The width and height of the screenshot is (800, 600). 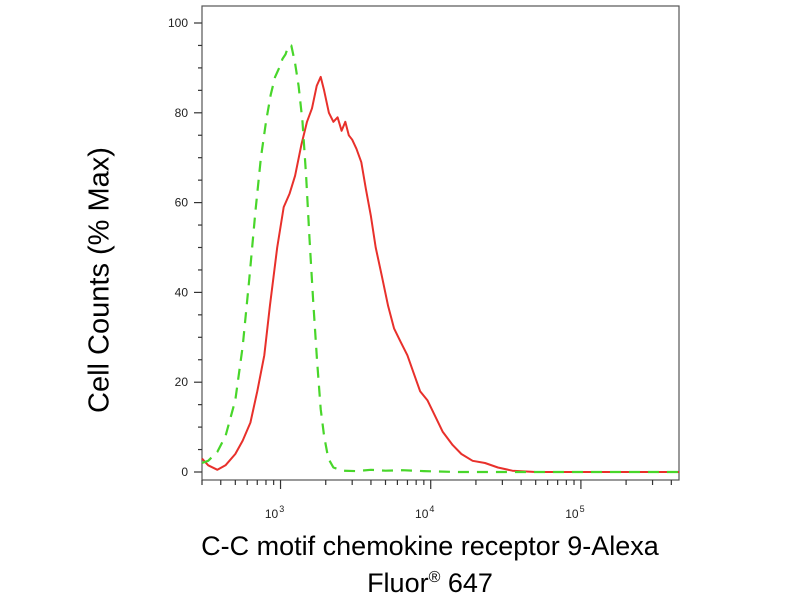 What do you see at coordinates (182, 203) in the screenshot?
I see `y-tick-label: 60` at bounding box center [182, 203].